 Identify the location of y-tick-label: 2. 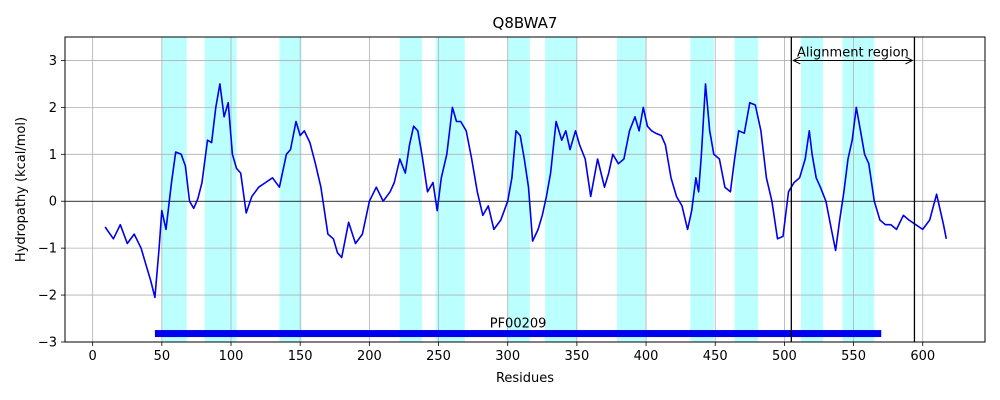
(53, 108).